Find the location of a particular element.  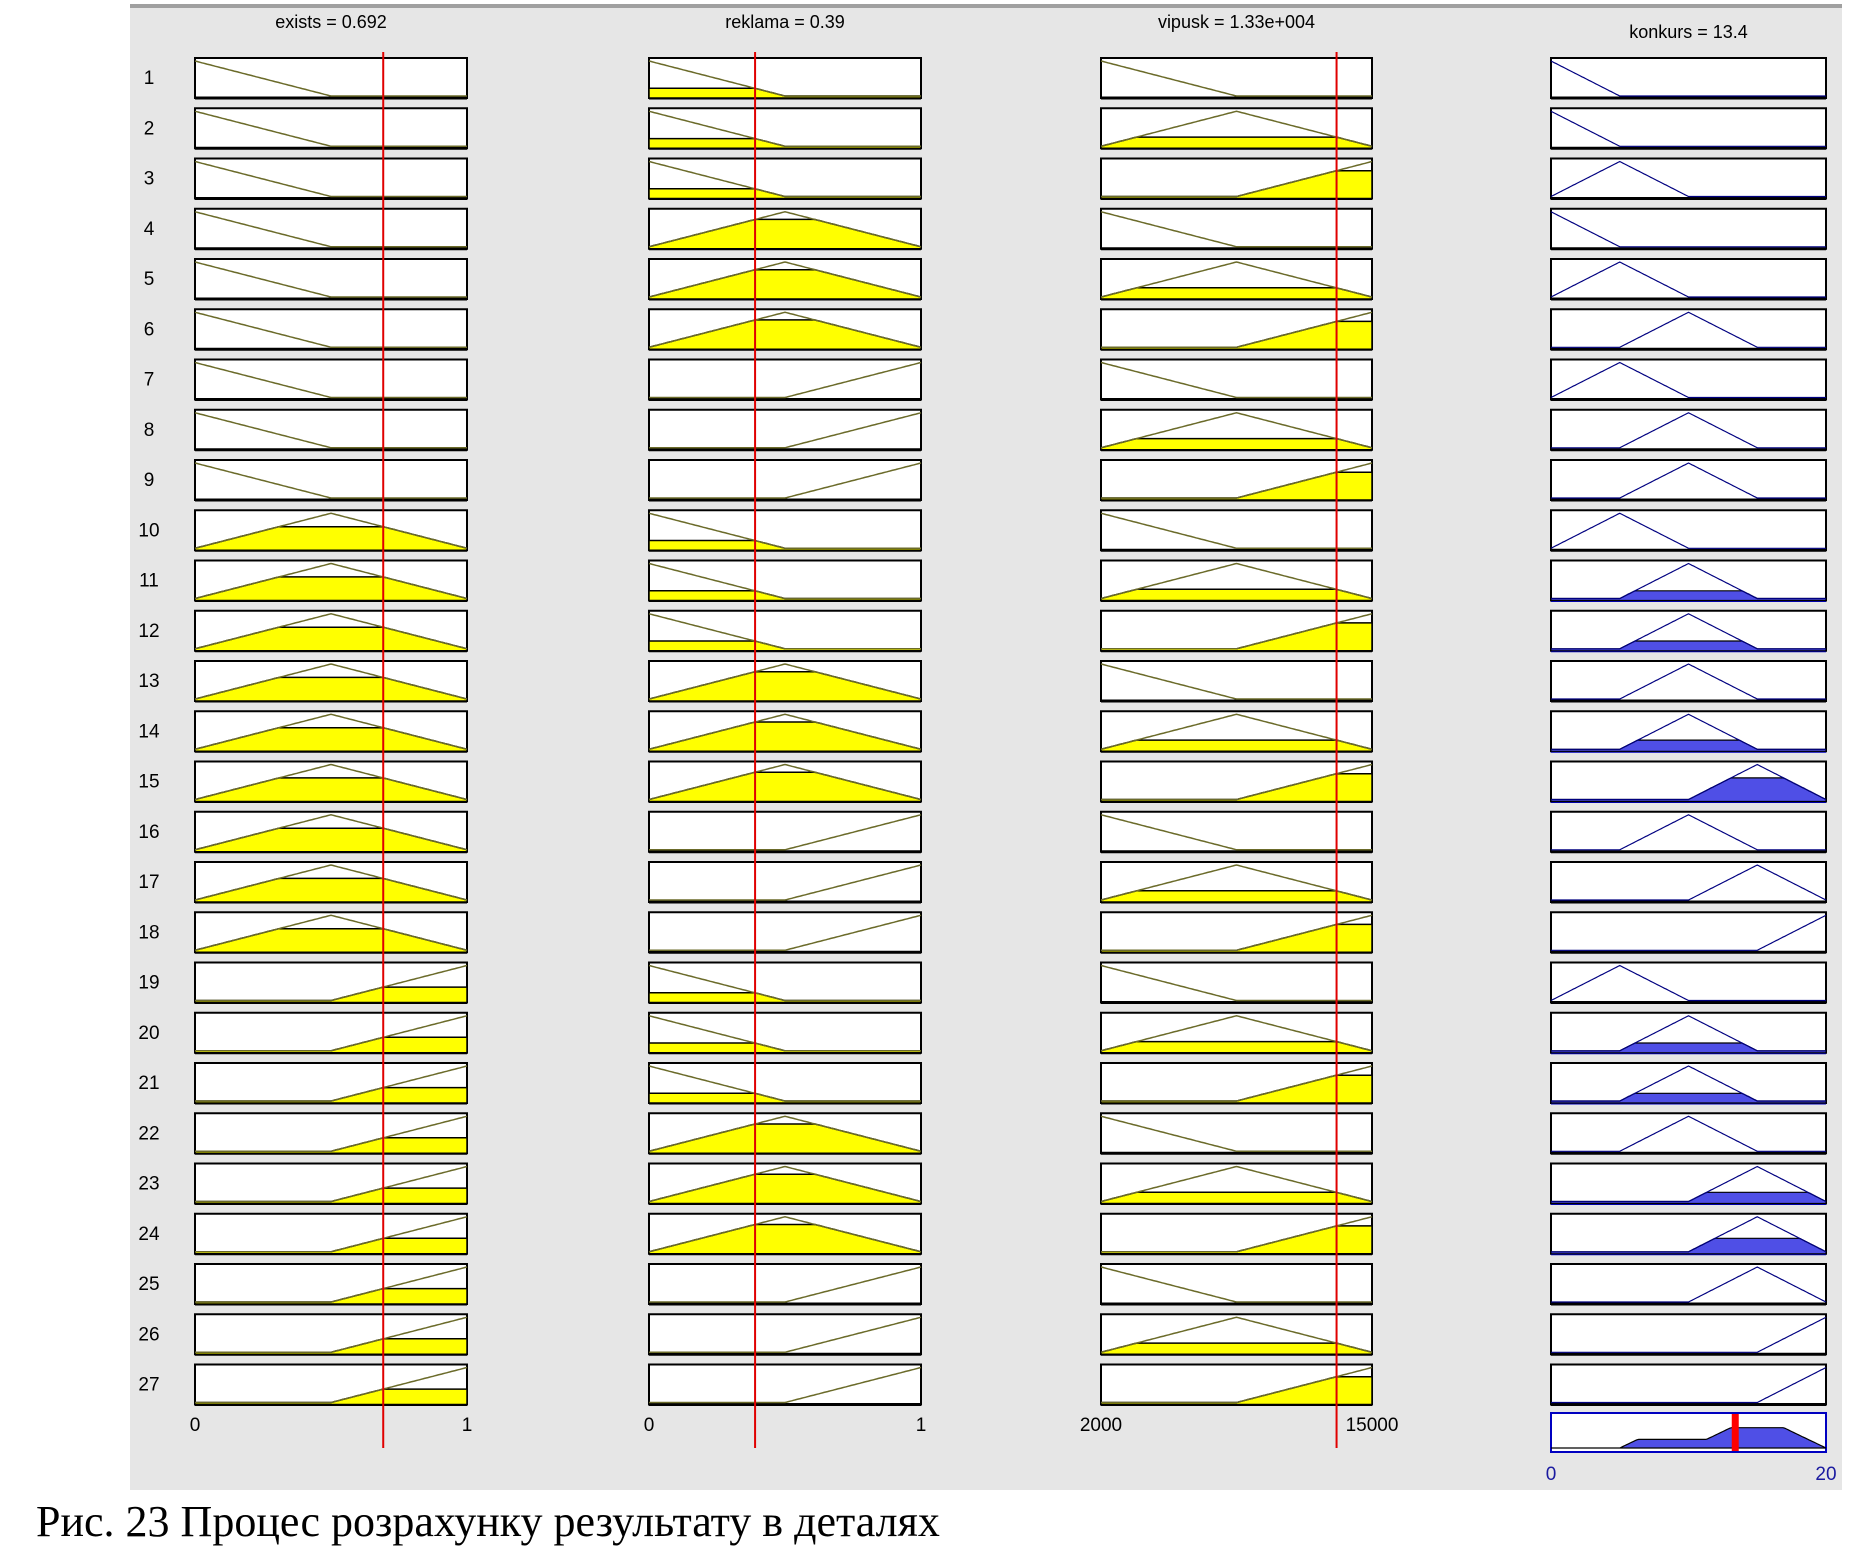

variable-title-exists: exists = 0.692 is located at coordinates (331, 22).